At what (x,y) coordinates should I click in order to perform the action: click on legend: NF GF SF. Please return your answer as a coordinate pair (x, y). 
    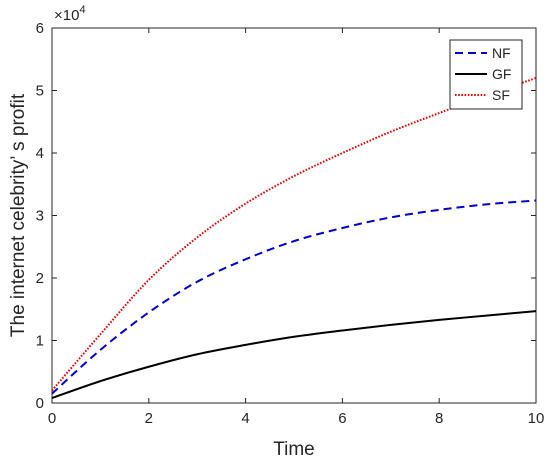
    Looking at the image, I should click on (486, 74).